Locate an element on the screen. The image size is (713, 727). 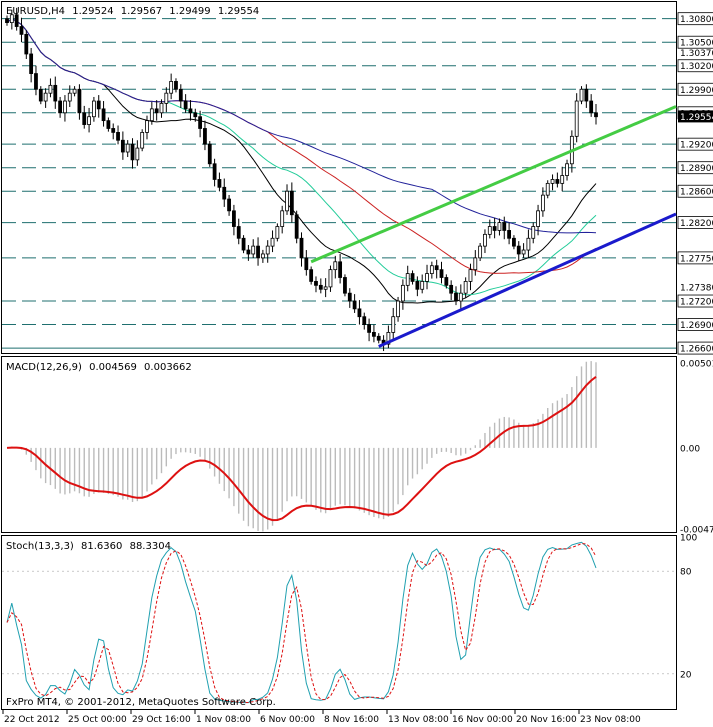
price-tick-label: 1.30800 is located at coordinates (696, 20).